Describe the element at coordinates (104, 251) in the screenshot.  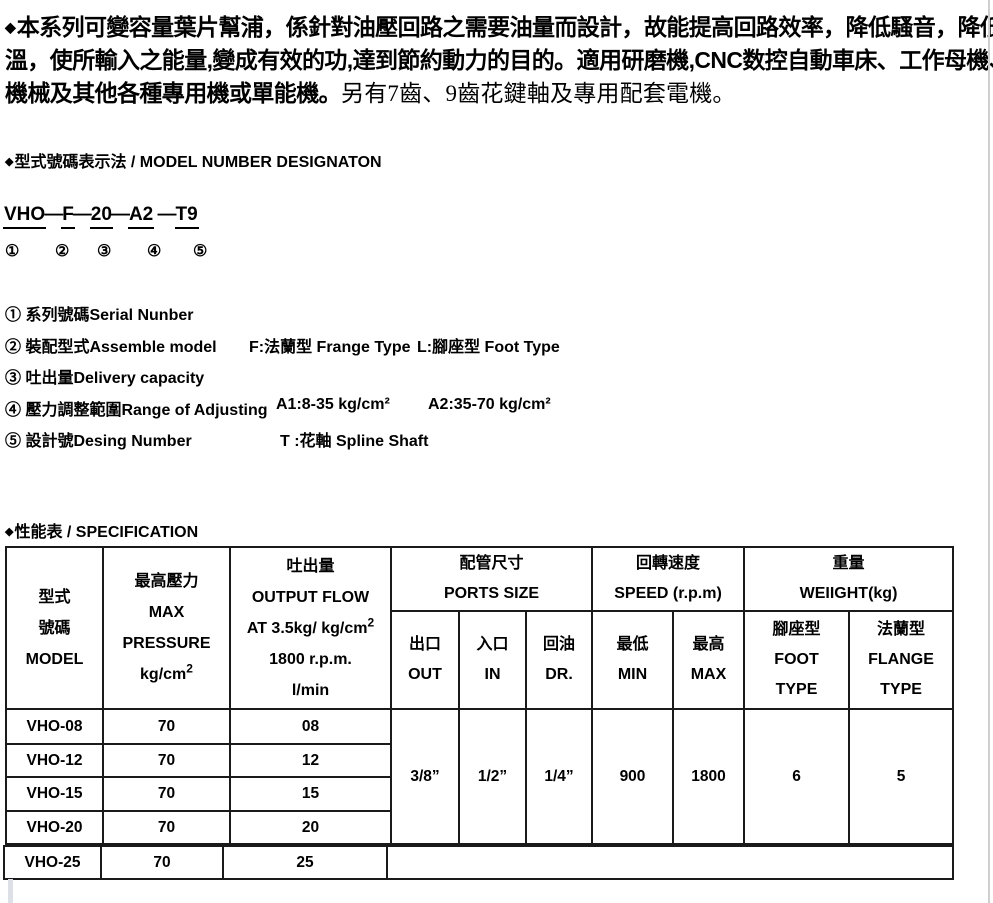
I see `circled-number-3: ③` at that location.